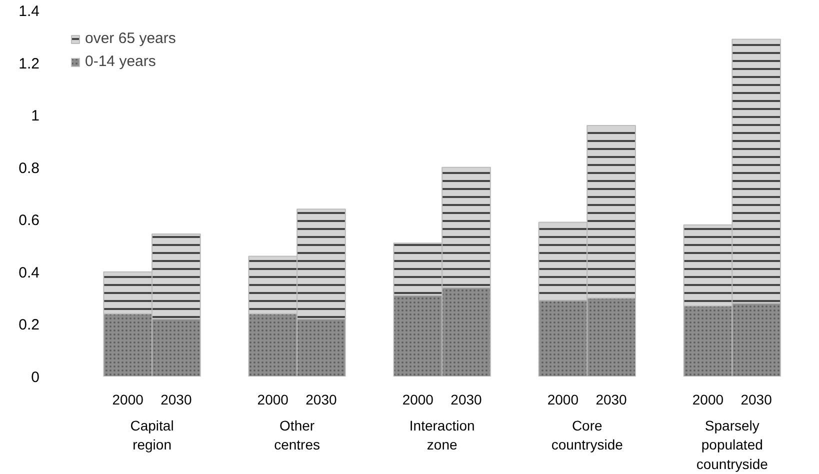 The height and width of the screenshot is (474, 819). What do you see at coordinates (29, 221) in the screenshot?
I see `y-tick-label: 0.6` at bounding box center [29, 221].